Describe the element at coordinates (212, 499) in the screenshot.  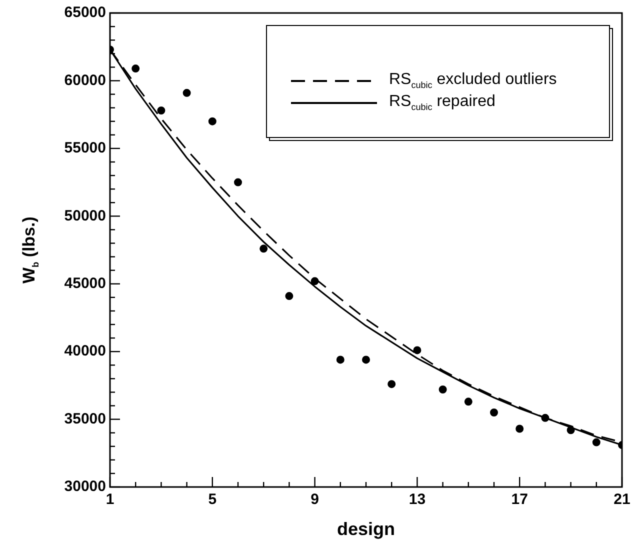
I see `x-tick-label: 5` at that location.